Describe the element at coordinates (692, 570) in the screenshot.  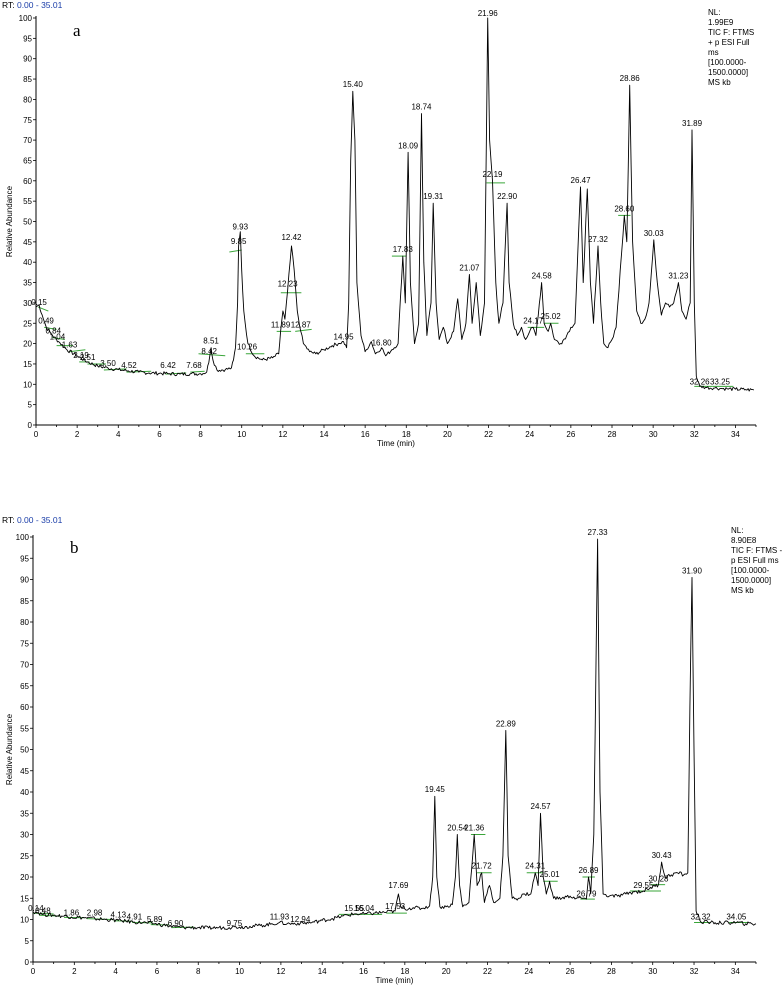
I see `peak-label: 31.90` at that location.